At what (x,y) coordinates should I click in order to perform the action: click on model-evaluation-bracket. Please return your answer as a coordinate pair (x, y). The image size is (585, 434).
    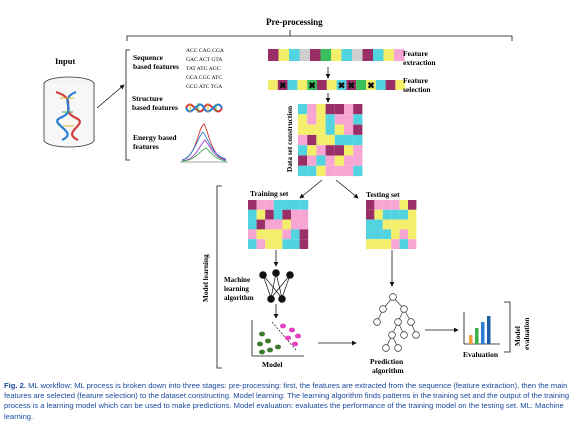
    Looking at the image, I should click on (507, 327).